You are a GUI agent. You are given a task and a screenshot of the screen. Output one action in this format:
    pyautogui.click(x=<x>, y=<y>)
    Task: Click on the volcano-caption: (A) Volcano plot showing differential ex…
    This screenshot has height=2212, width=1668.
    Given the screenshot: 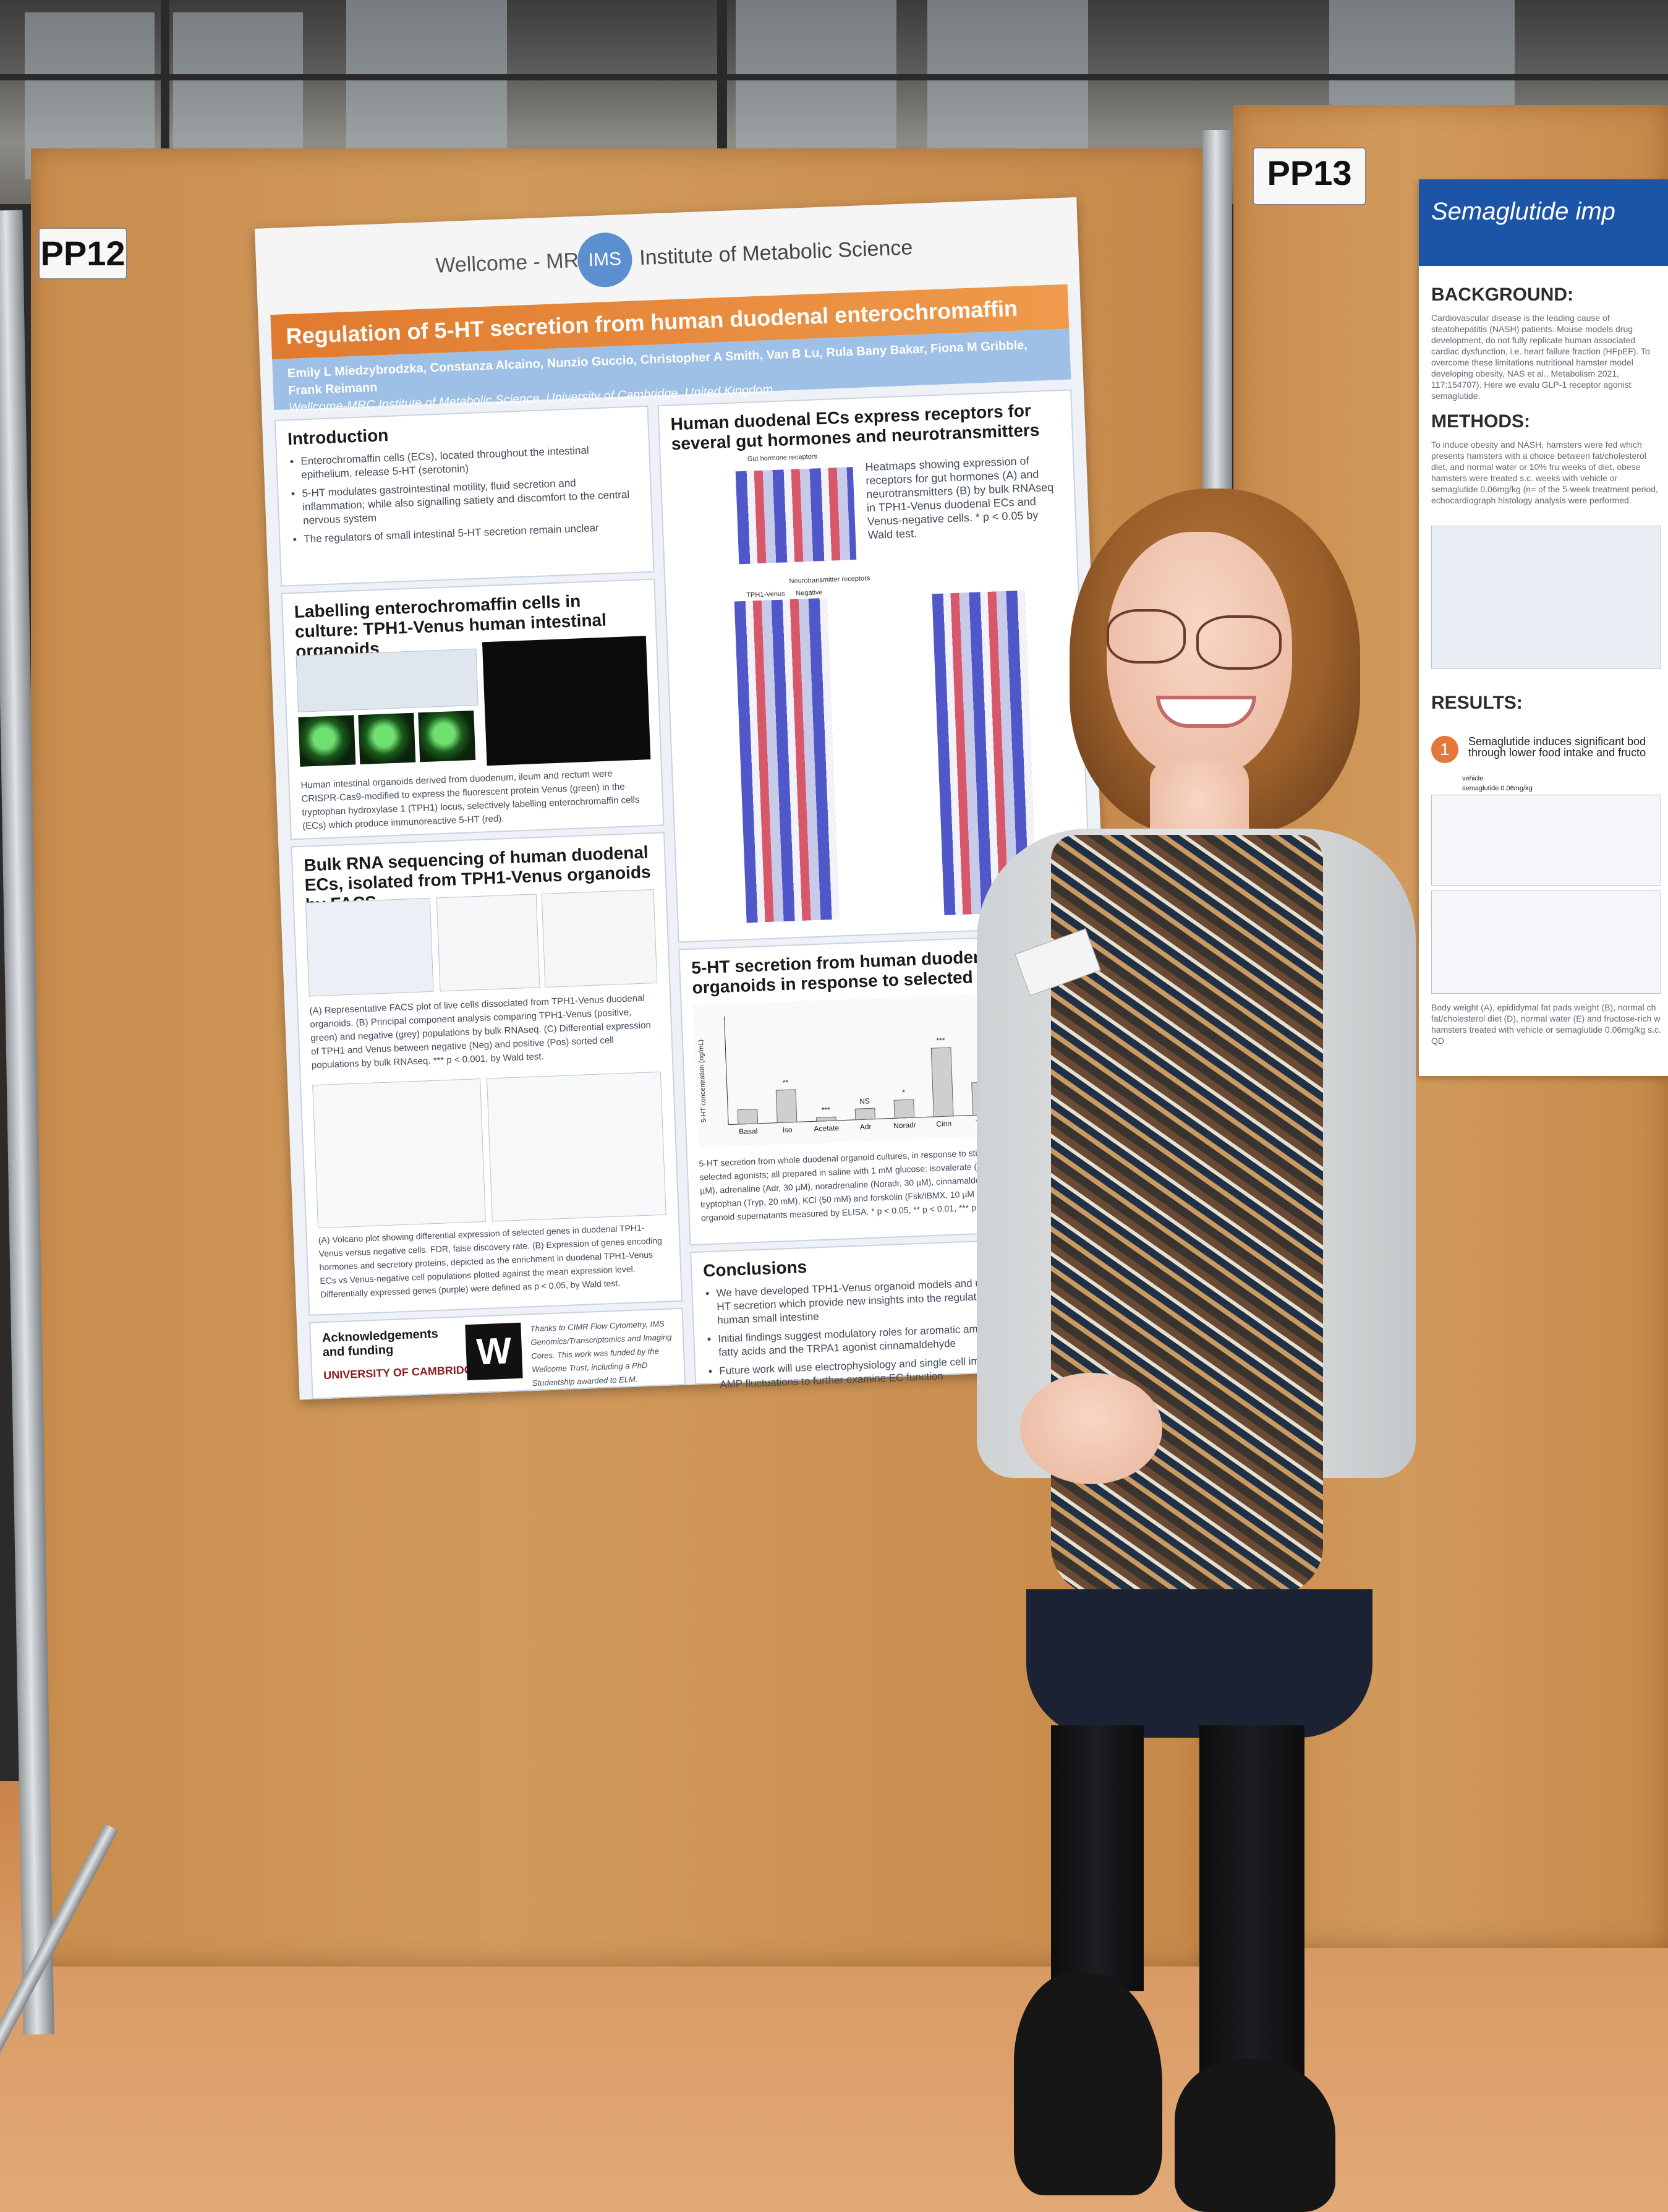 What is the action you would take?
    pyautogui.click(x=490, y=1261)
    